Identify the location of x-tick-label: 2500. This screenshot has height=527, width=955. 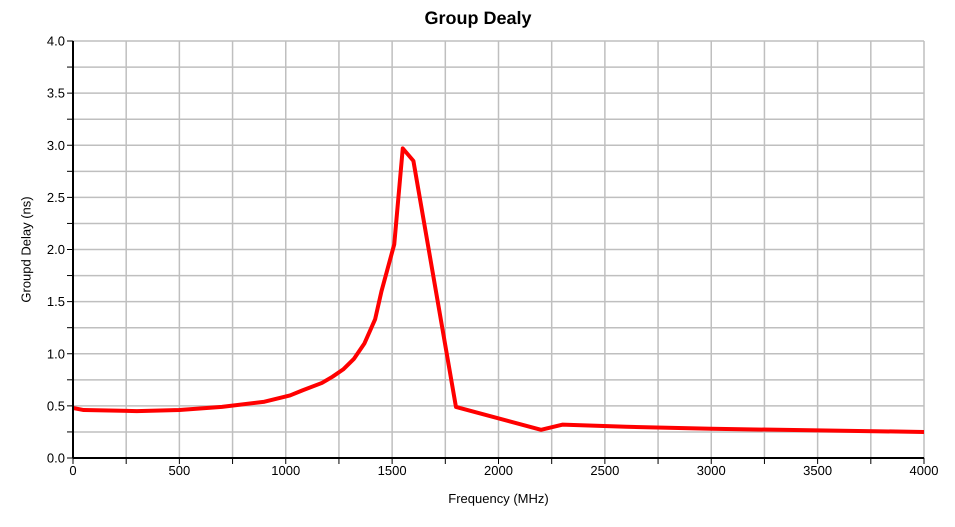
(605, 470).